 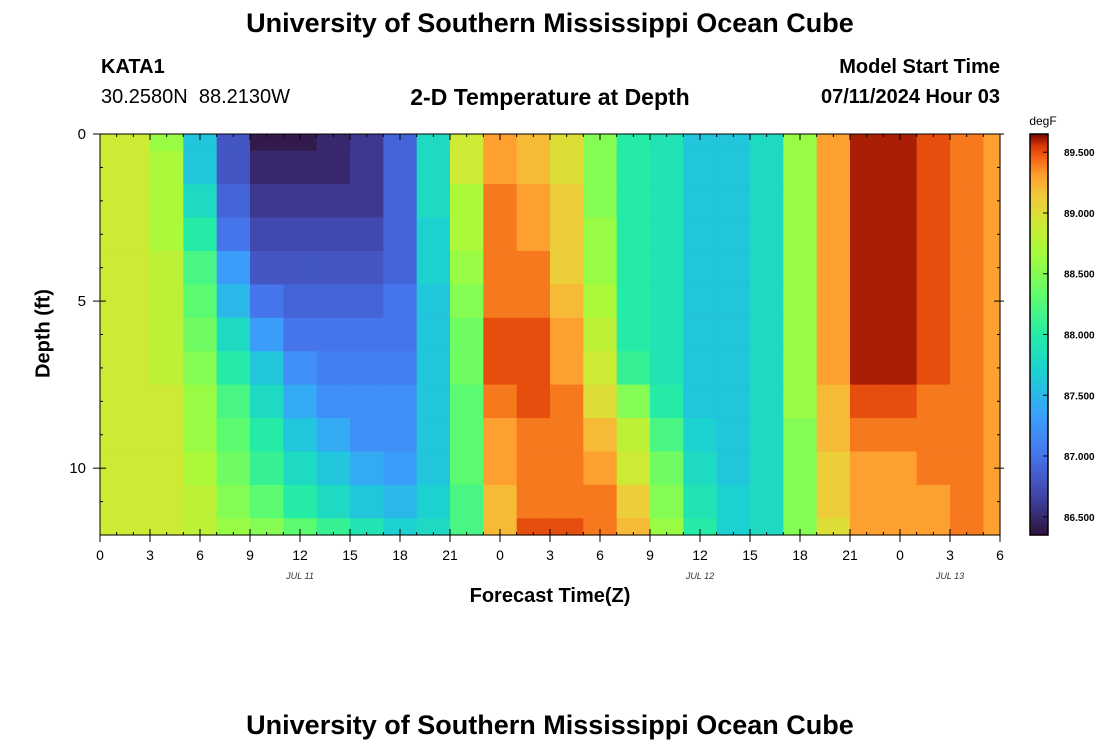 What do you see at coordinates (550, 97) in the screenshot?
I see `chart-subtitle: 2-D Temperature at Depth` at bounding box center [550, 97].